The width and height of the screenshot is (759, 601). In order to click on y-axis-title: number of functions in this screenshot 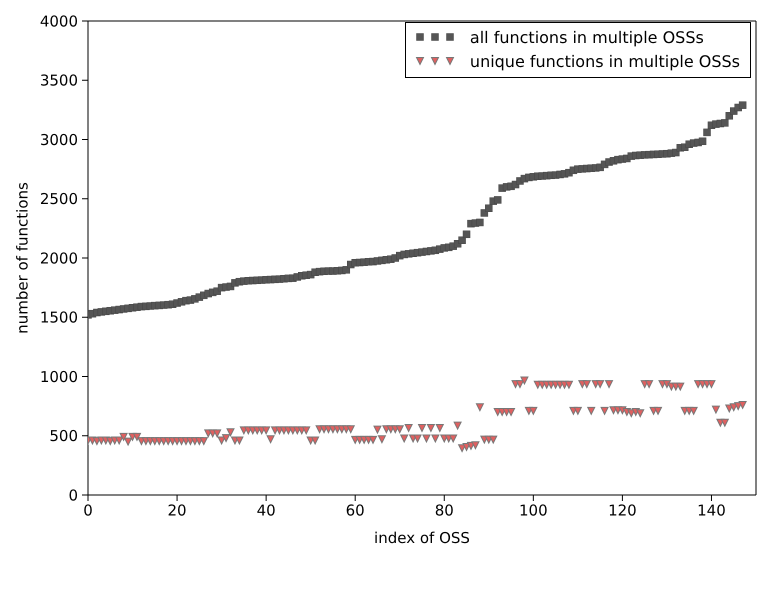, I will do `click(22, 258)`.